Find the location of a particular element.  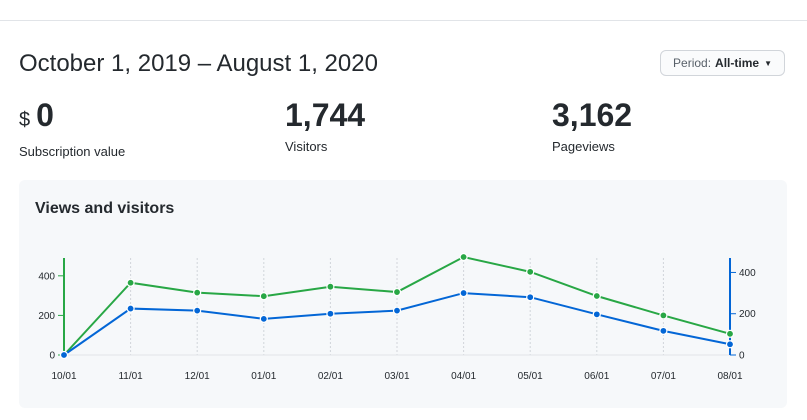

x-tick-label: 05/01 is located at coordinates (530, 376).